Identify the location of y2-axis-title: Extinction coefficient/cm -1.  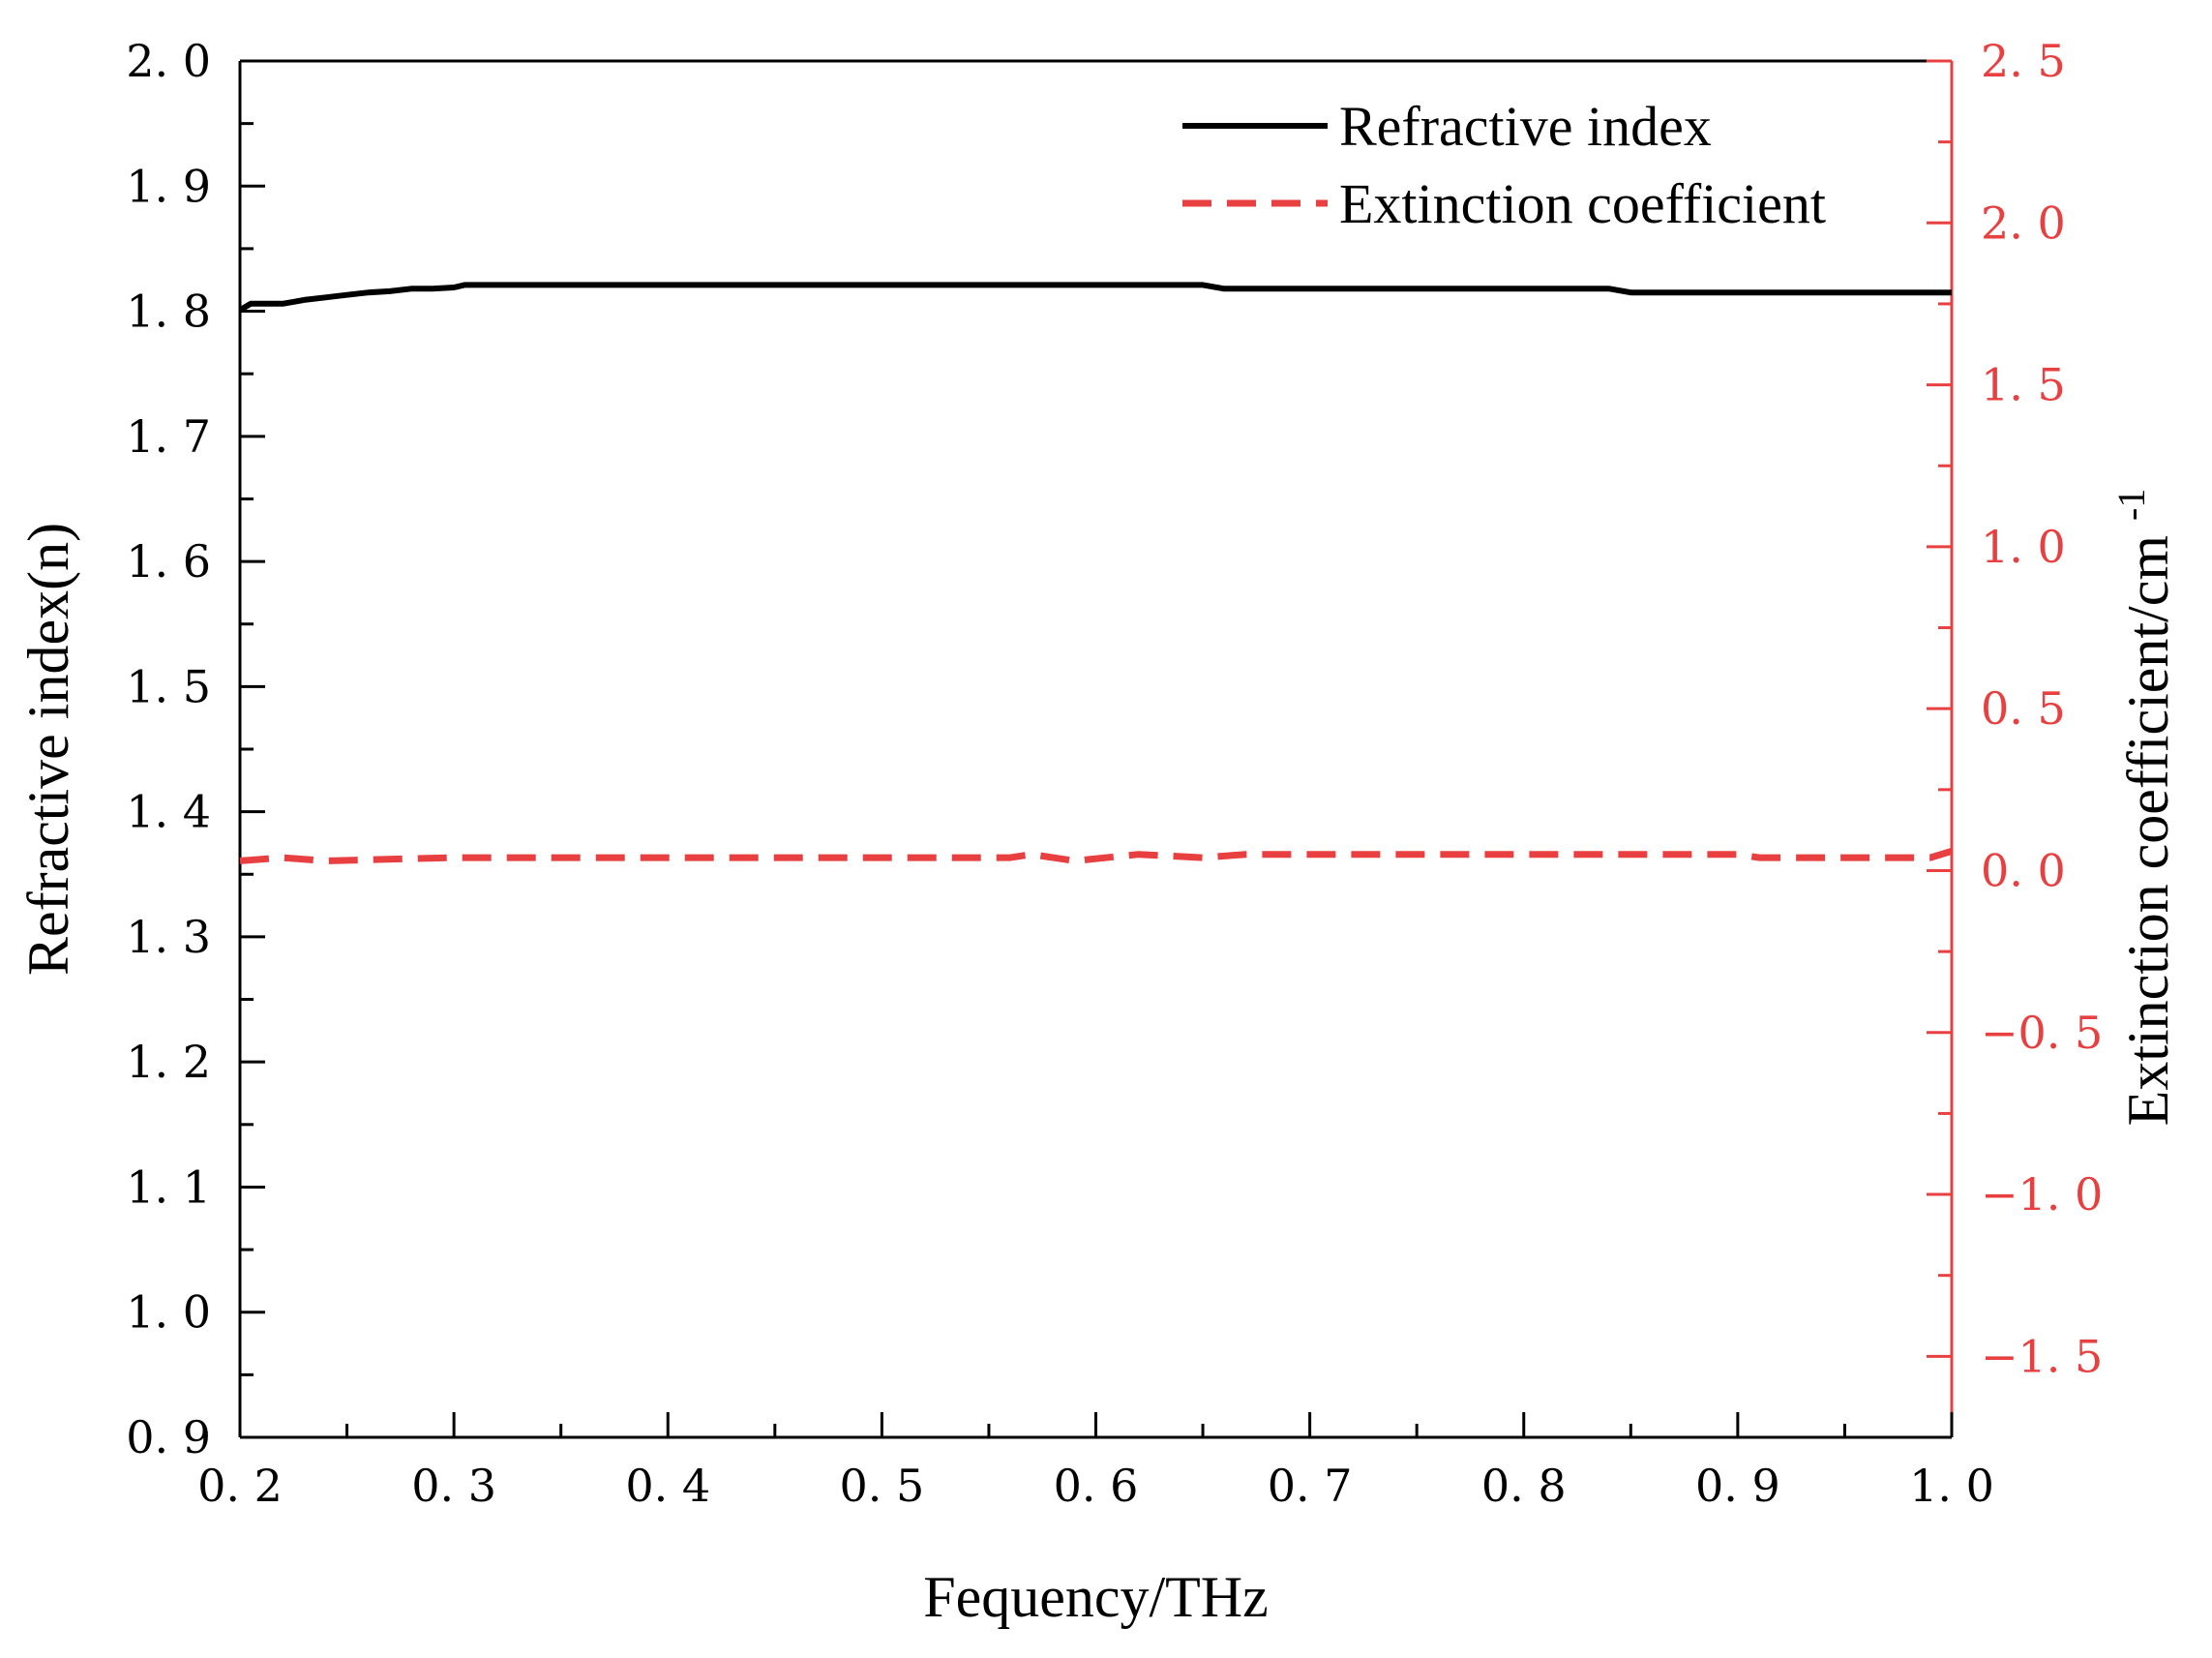
(2144, 808).